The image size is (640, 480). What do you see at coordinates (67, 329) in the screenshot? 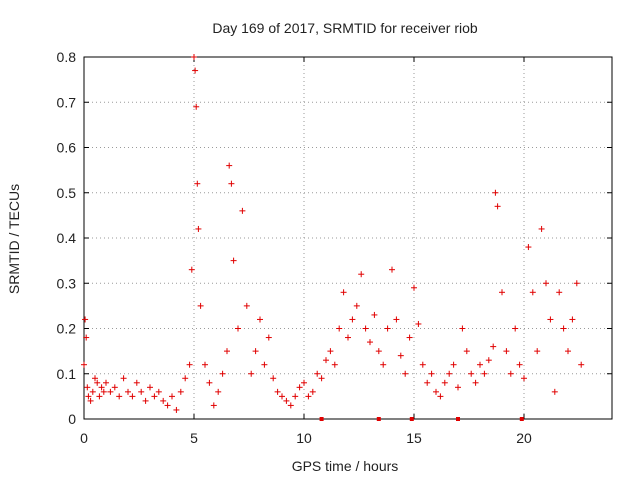
I see `y-tick-label: 0.2` at bounding box center [67, 329].